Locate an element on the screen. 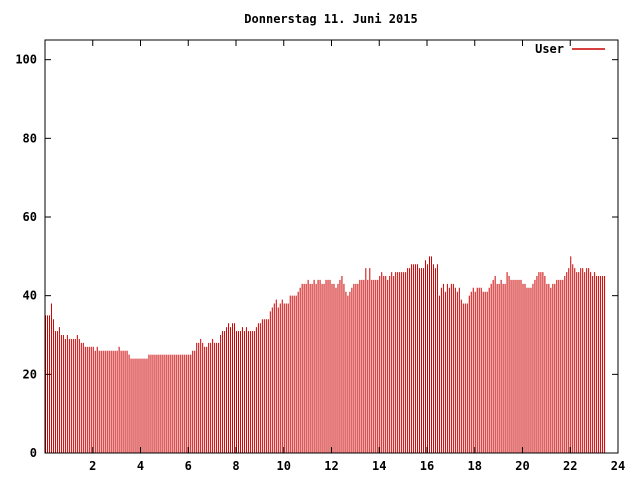 This screenshot has width=640, height=480. x-tick-label: 22 is located at coordinates (570, 466).